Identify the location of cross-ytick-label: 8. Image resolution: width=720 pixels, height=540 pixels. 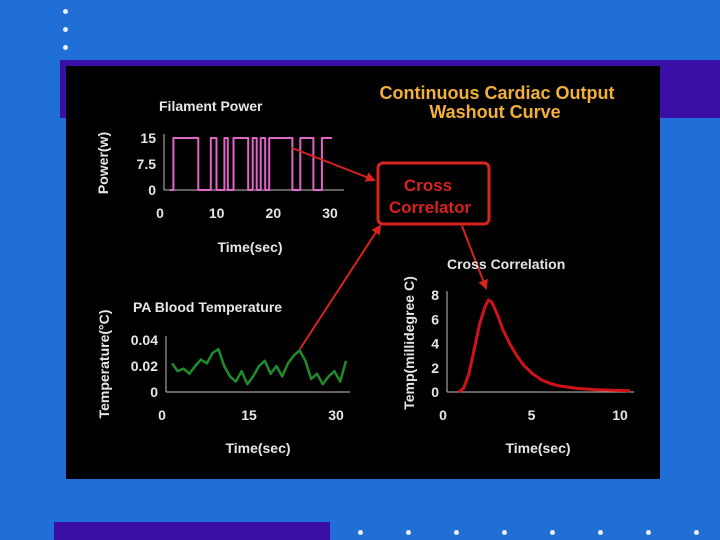
(435, 295).